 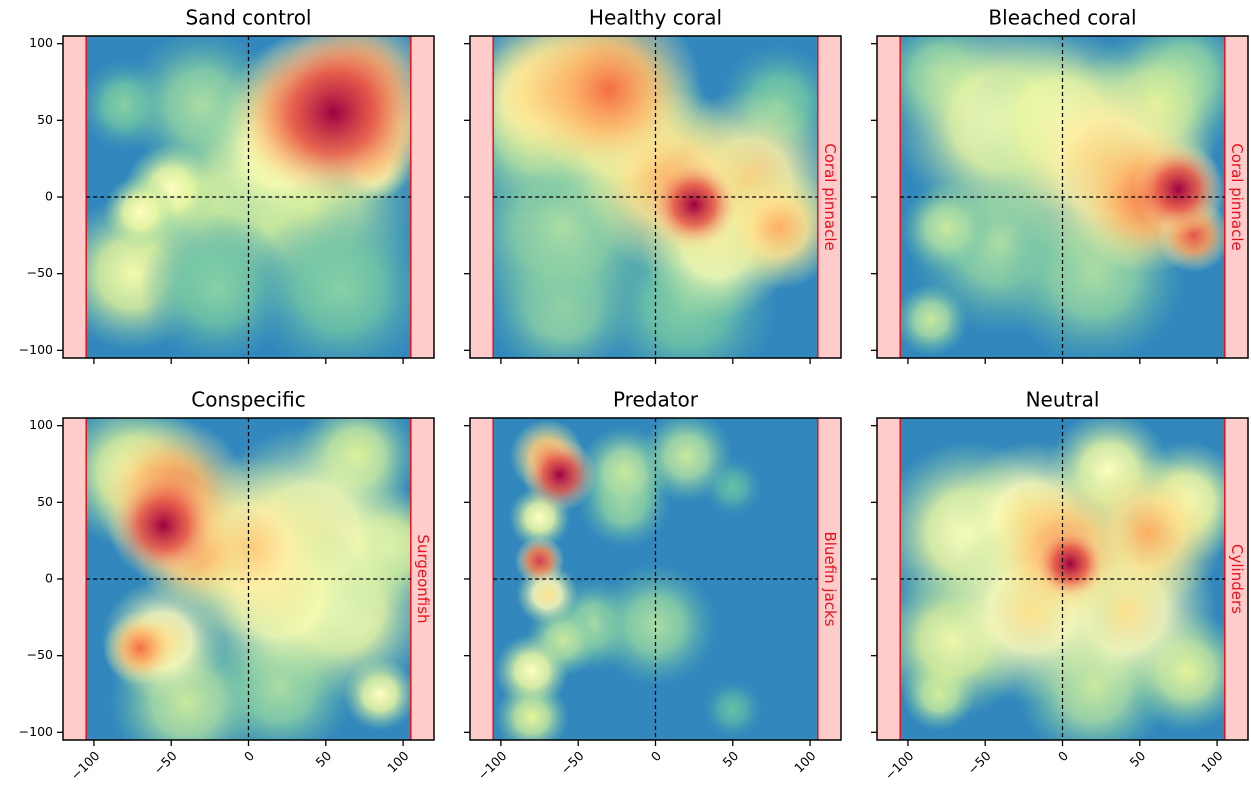 What do you see at coordinates (248, 18) in the screenshot?
I see `panel-title: Sand control` at bounding box center [248, 18].